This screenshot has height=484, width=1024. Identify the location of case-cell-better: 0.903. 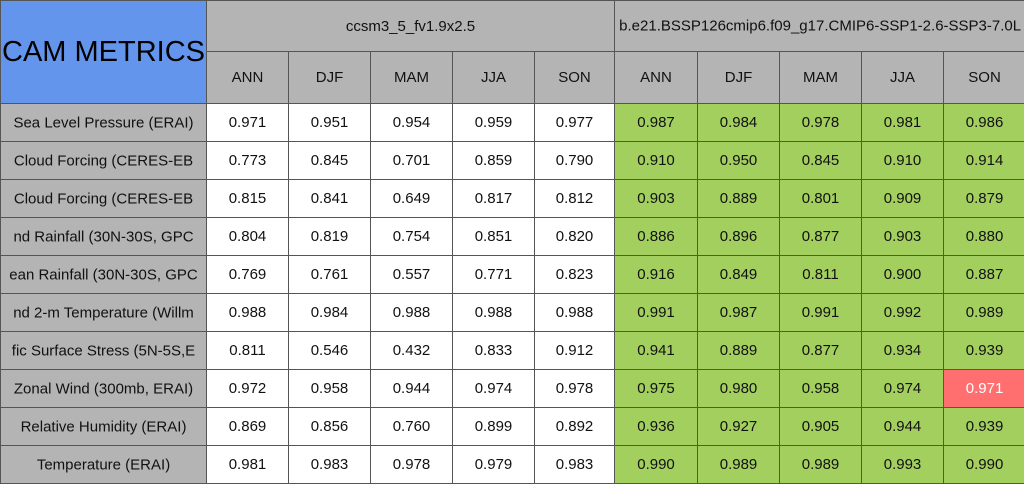
(656, 199).